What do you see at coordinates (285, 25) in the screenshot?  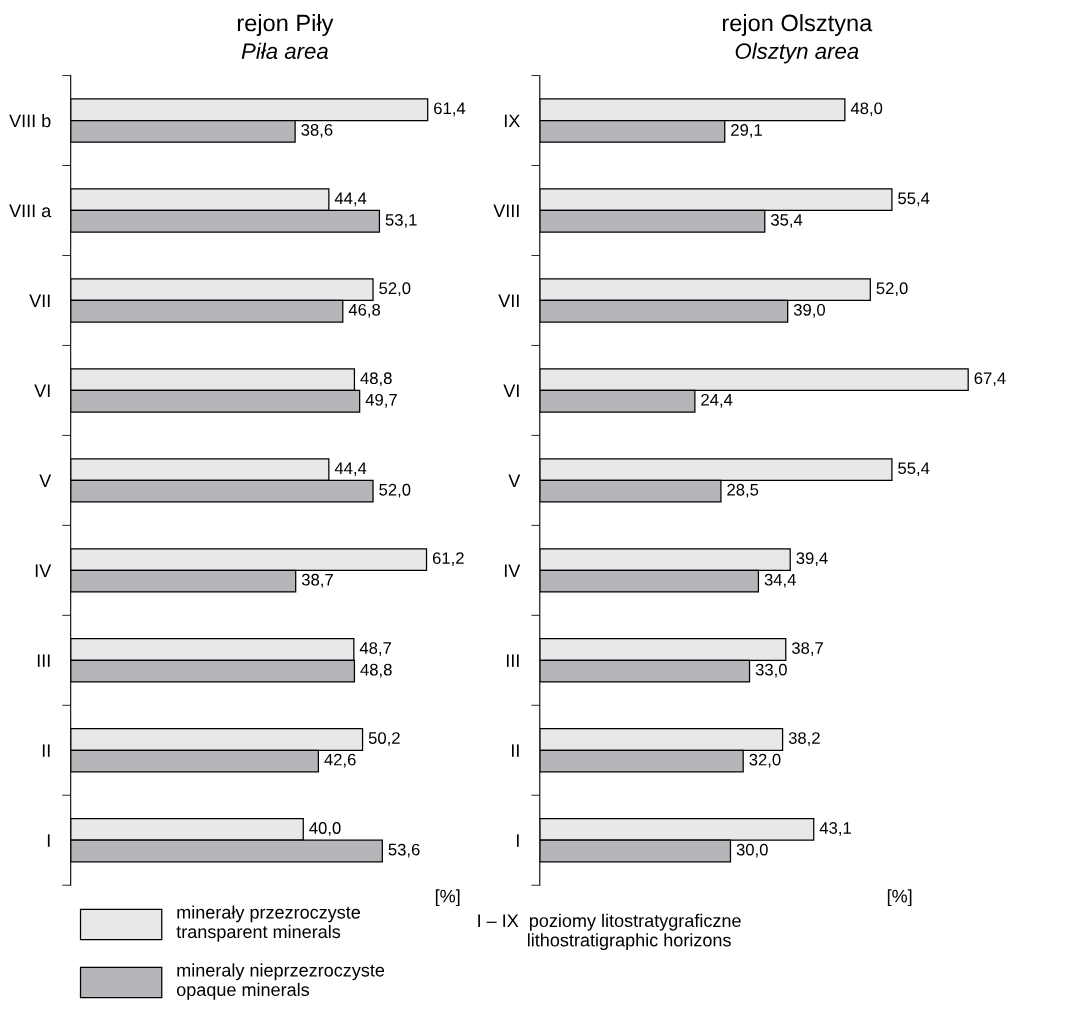 I see `chart-title: rejon Piły` at bounding box center [285, 25].